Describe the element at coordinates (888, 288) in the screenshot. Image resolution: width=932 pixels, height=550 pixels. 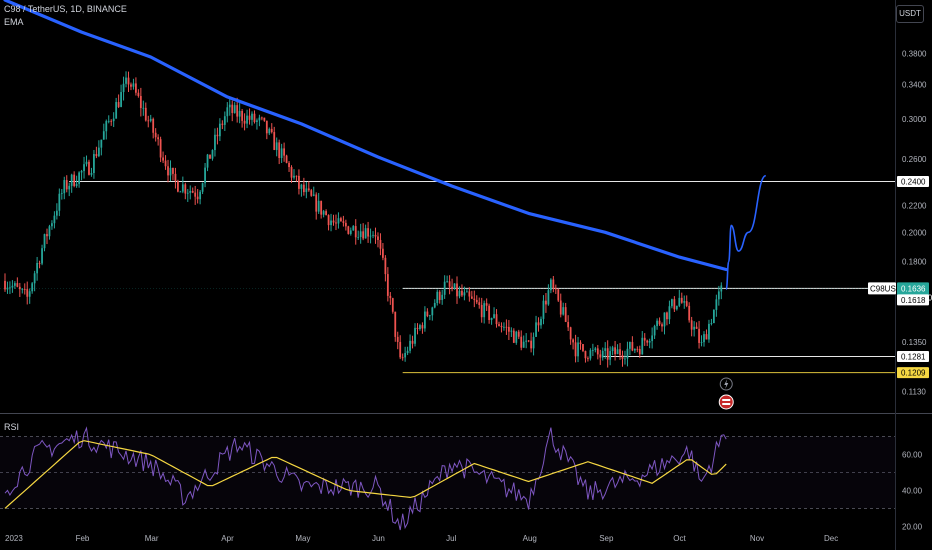
I see `symbol-tag: C98USDT` at that location.